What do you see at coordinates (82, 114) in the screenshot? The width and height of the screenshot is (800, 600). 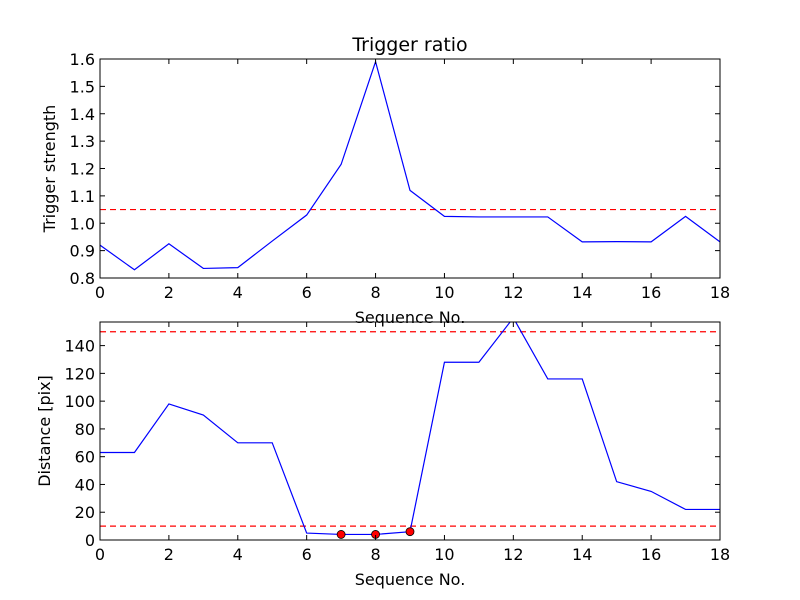 I see `top-y-tick-label: 1.4` at bounding box center [82, 114].